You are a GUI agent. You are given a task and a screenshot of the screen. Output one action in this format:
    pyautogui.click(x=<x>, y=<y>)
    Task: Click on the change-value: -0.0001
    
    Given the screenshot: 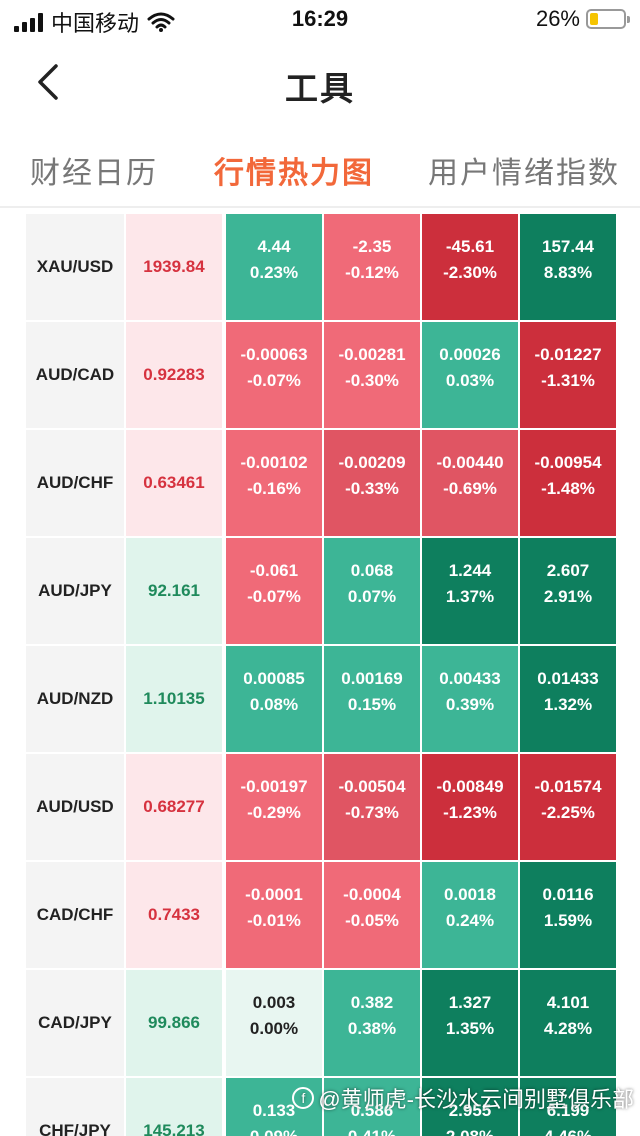 What is the action you would take?
    pyautogui.click(x=274, y=894)
    